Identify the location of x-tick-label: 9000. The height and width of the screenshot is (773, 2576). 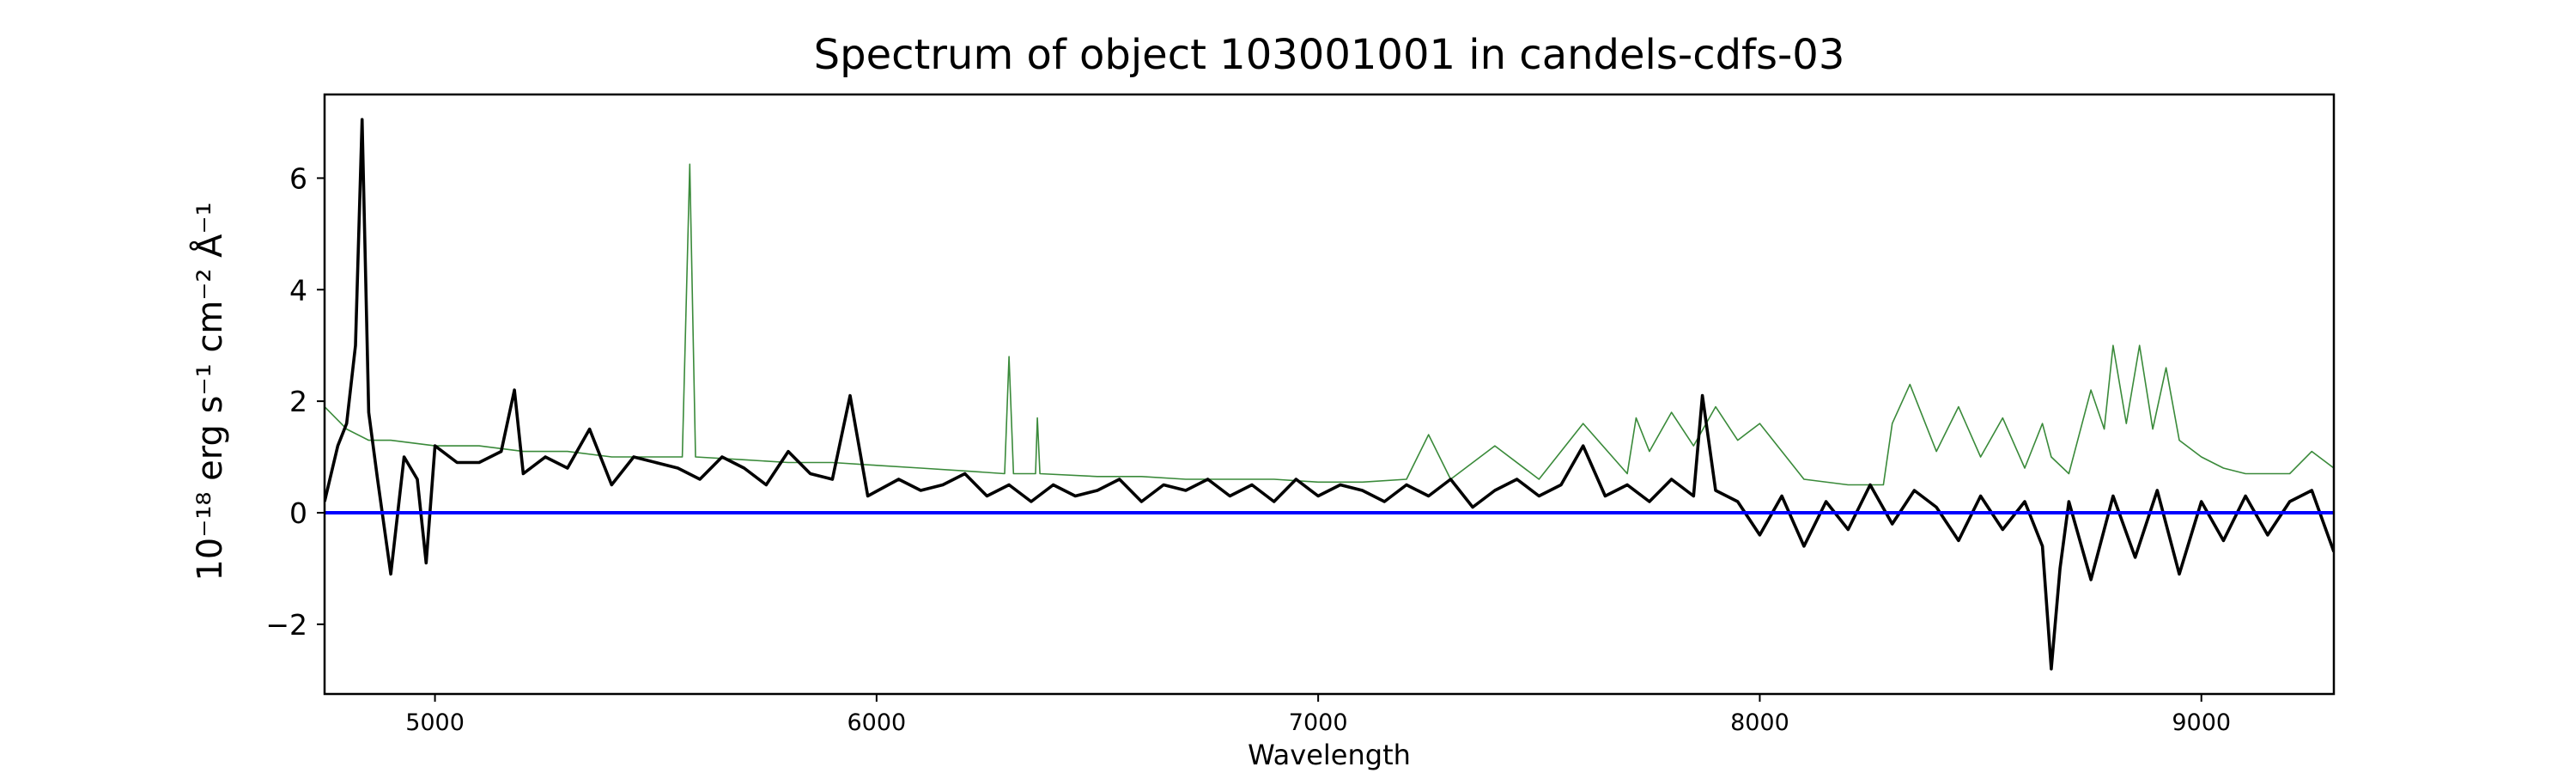
(2201, 722).